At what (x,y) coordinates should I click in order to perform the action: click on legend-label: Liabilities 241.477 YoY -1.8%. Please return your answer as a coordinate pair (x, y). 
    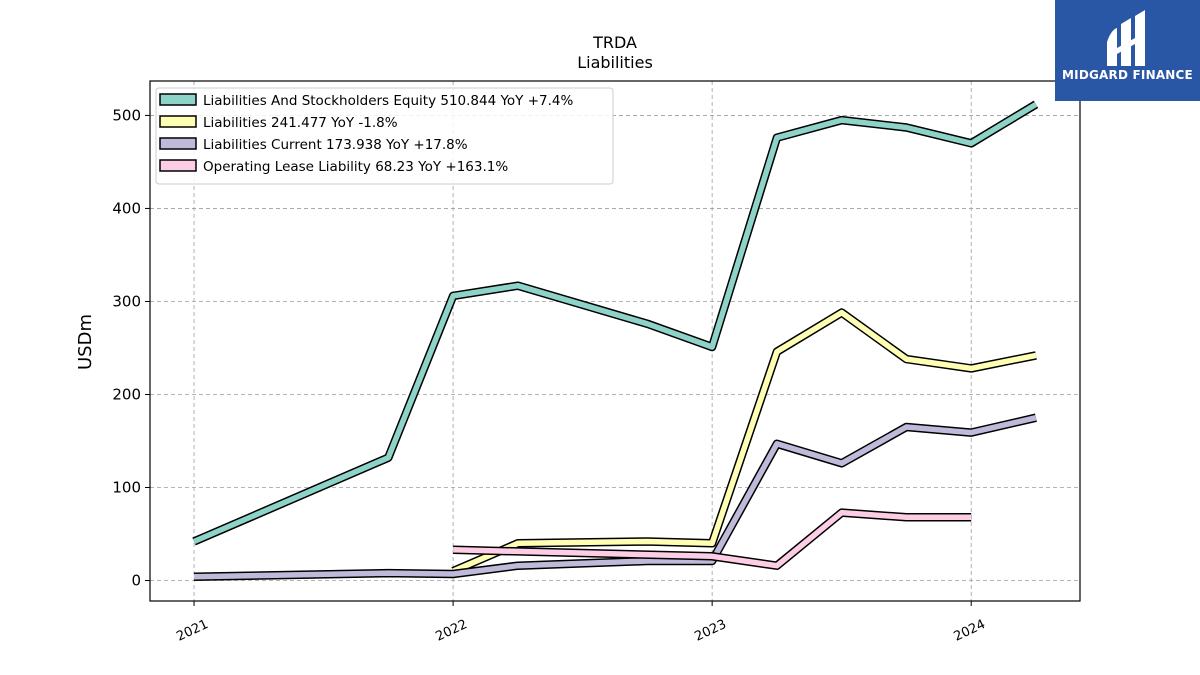
    Looking at the image, I should click on (300, 123).